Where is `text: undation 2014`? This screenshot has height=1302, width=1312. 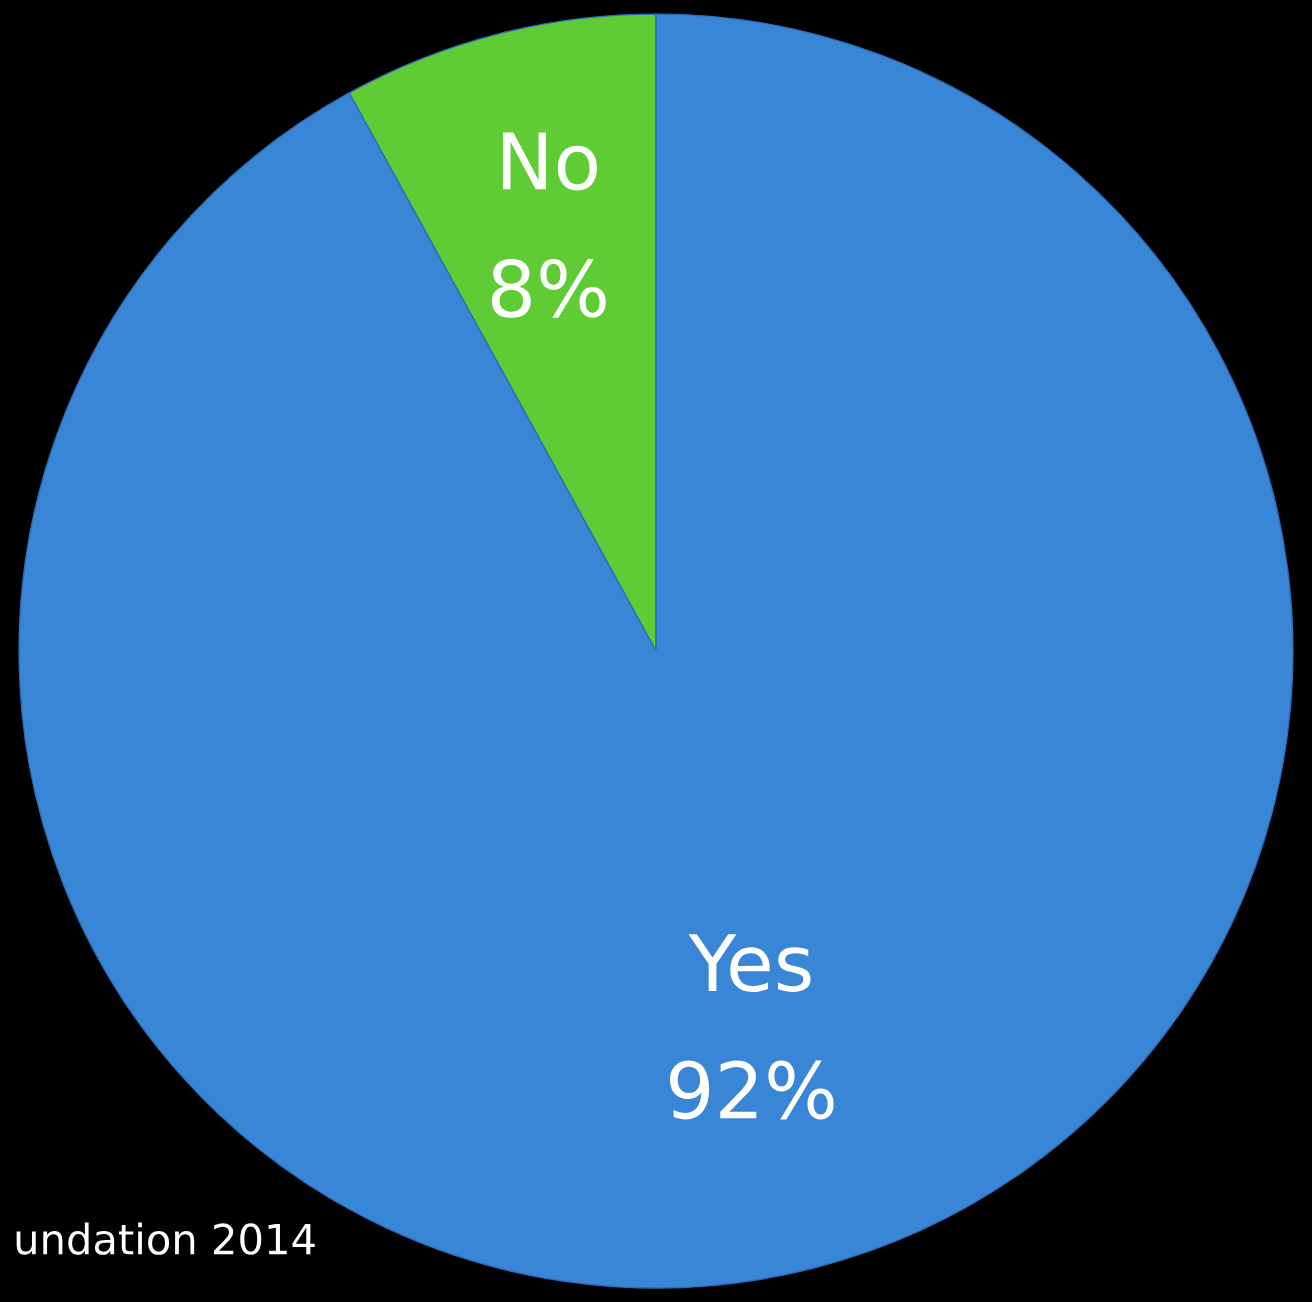
text: undation 2014 is located at coordinates (165, 1238).